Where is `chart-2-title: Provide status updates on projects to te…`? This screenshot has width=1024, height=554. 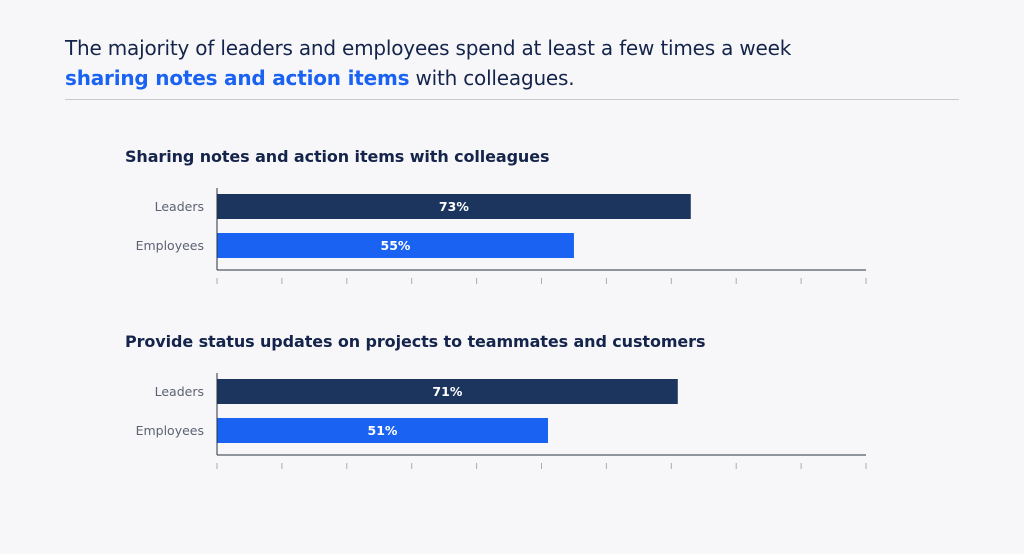
chart-2-title: Provide status updates on projects to te… is located at coordinates (415, 341).